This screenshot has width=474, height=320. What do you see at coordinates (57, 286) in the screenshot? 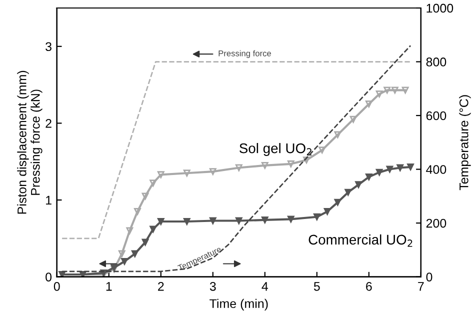
I see `x-tick-label: 0` at bounding box center [57, 286].